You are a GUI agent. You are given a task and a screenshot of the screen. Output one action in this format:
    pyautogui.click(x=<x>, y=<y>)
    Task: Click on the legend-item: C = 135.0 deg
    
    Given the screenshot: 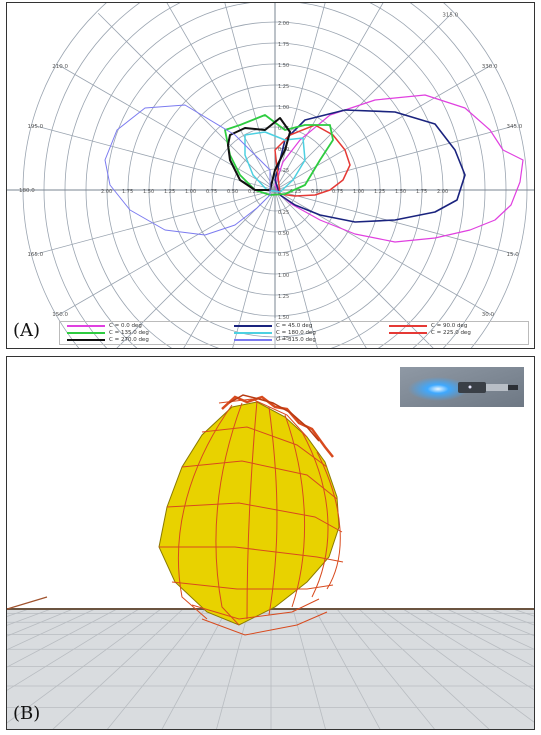 What is the action you would take?
    pyautogui.click(x=108, y=333)
    